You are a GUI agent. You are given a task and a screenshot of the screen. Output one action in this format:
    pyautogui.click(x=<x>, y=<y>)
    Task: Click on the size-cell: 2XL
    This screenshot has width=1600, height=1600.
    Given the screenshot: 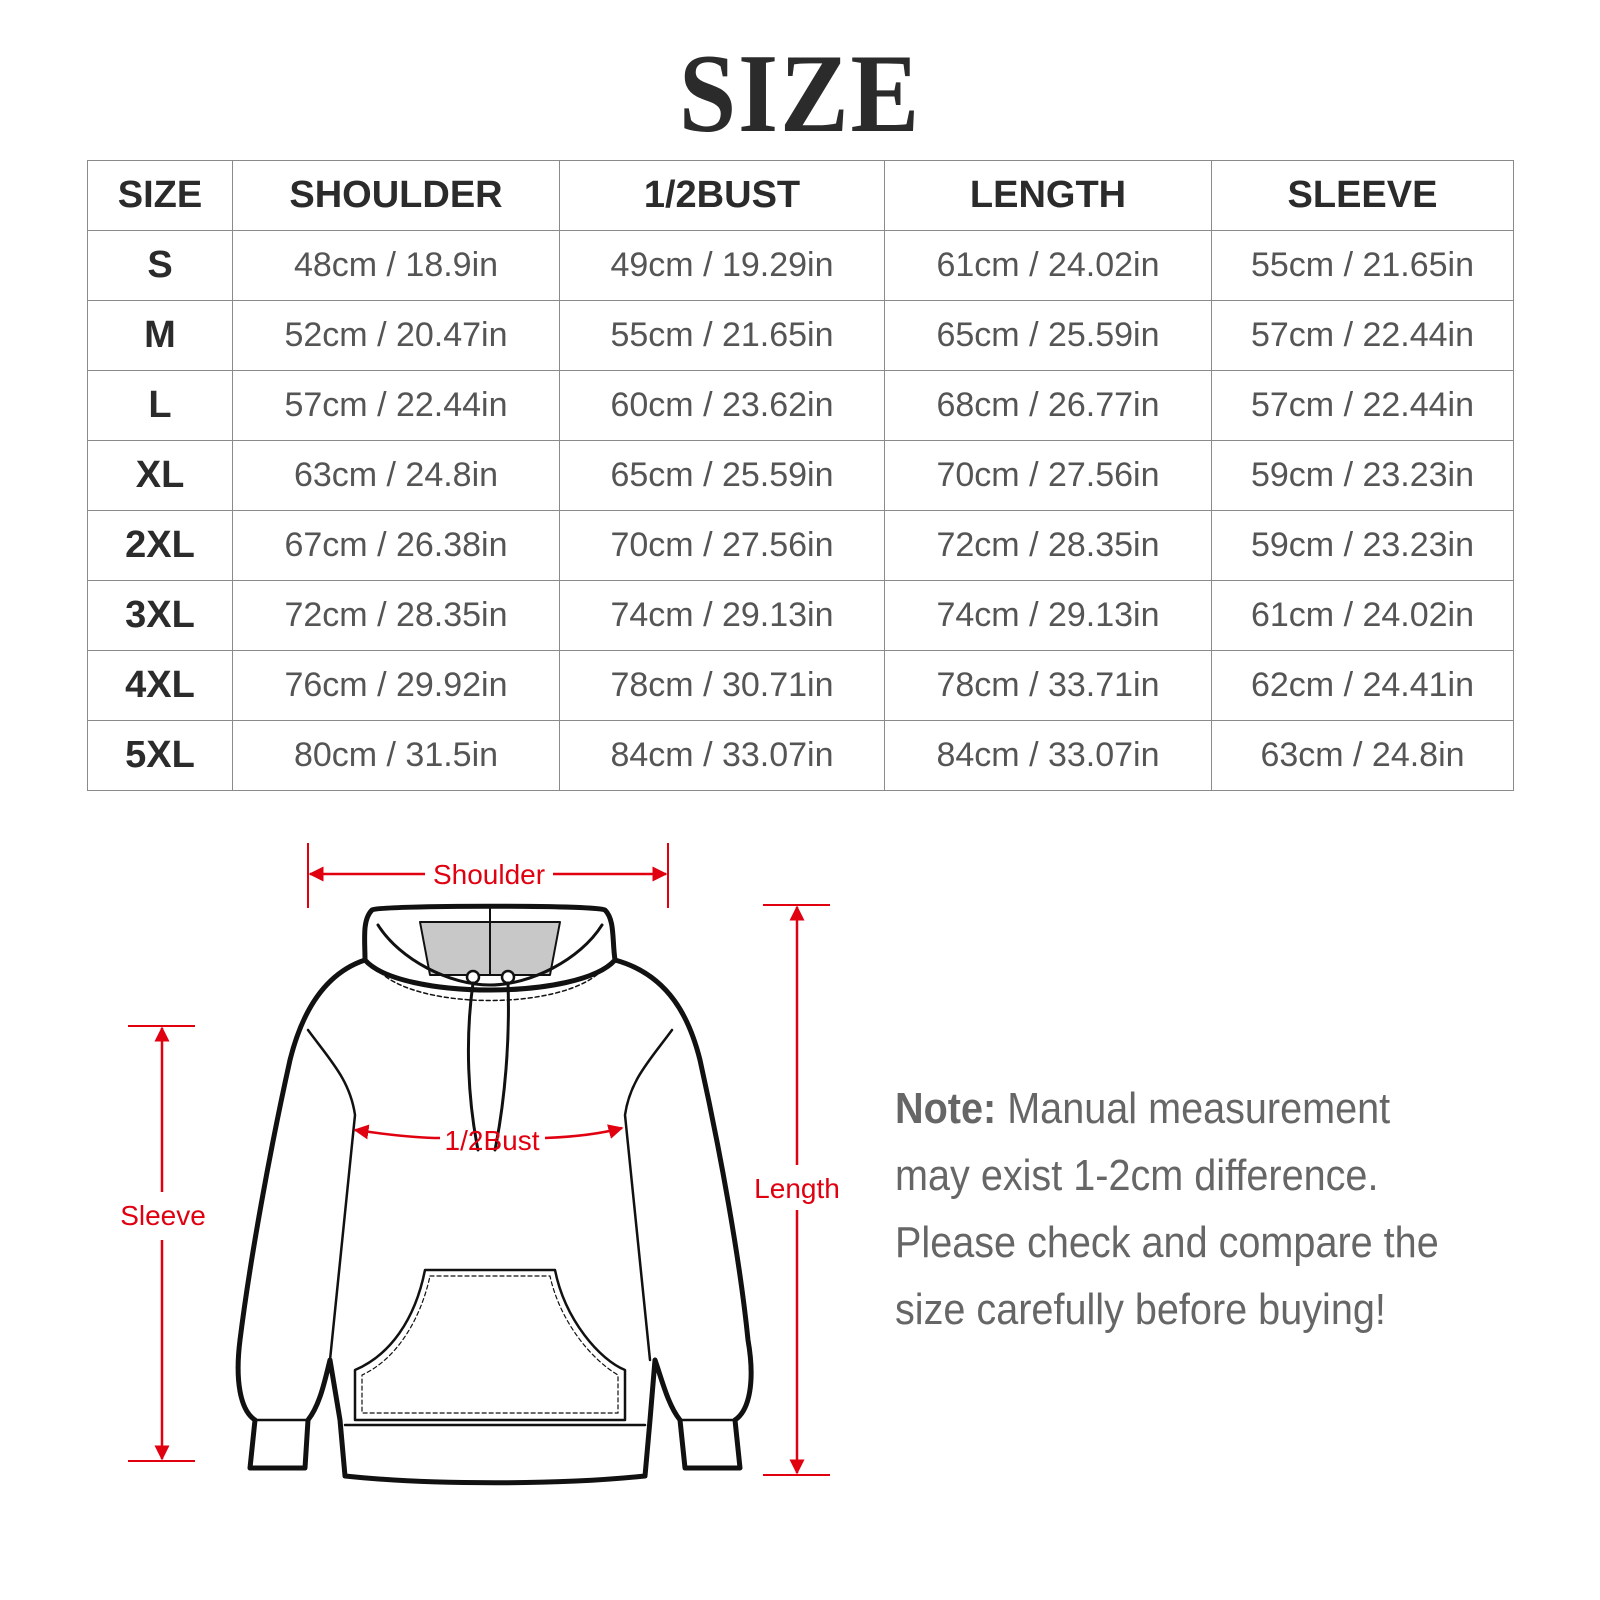 What is the action you would take?
    pyautogui.click(x=160, y=545)
    